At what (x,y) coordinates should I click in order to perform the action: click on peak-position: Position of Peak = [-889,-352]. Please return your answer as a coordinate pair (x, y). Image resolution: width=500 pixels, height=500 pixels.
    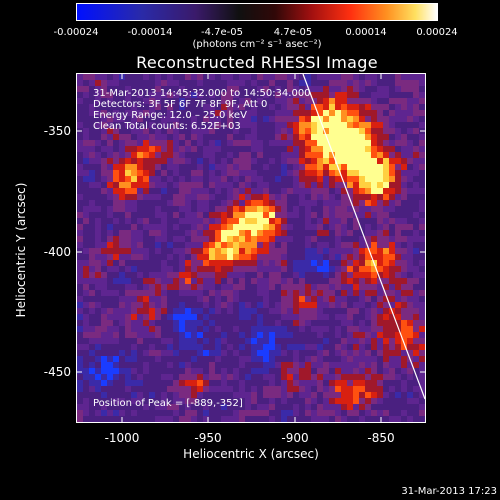
    Looking at the image, I should click on (168, 403).